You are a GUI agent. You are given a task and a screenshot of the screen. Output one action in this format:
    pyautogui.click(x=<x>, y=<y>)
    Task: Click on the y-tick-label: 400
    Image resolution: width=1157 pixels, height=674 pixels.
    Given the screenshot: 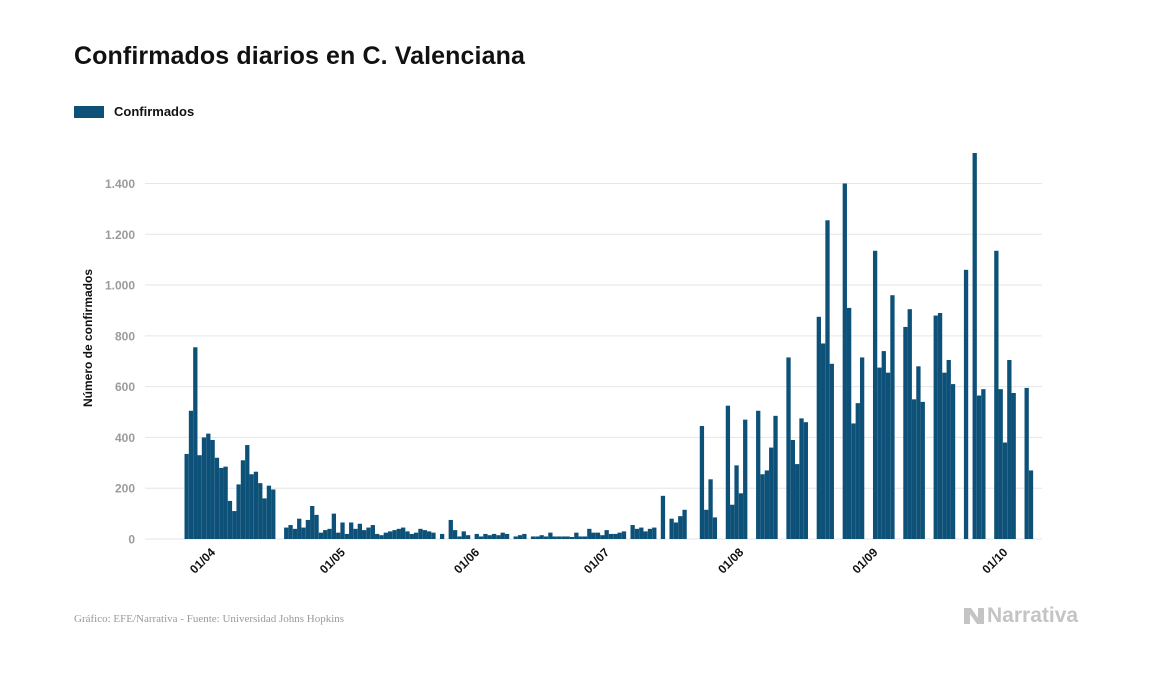 What is the action you would take?
    pyautogui.click(x=125, y=438)
    